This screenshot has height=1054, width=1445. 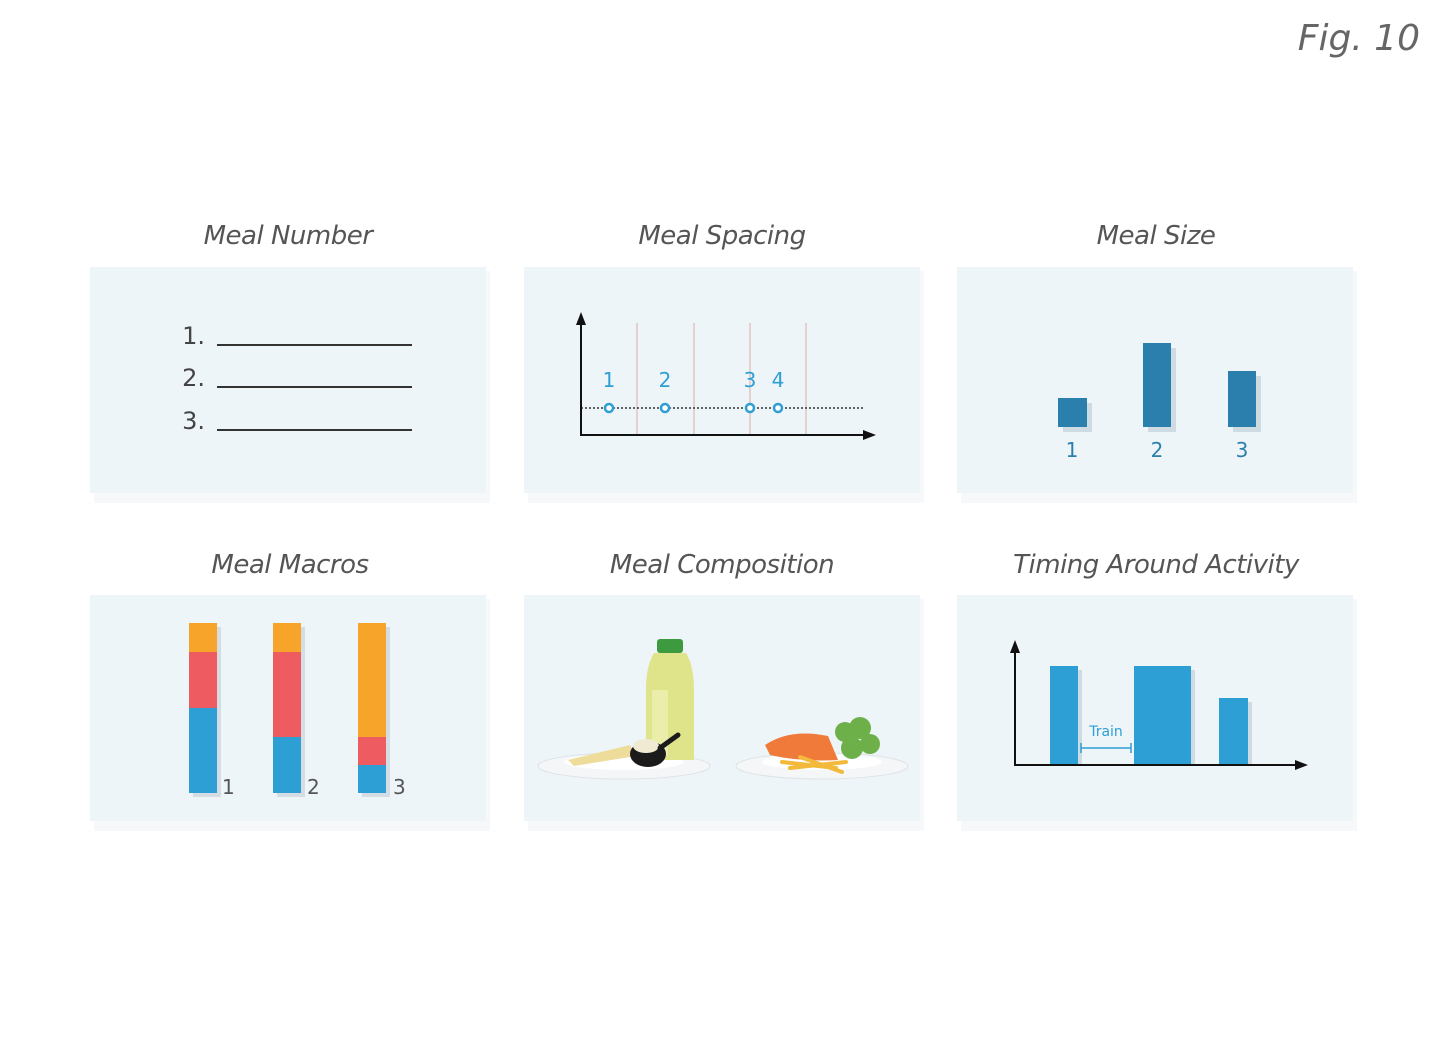 What do you see at coordinates (297, 378) in the screenshot?
I see `meal-number-list: 1. 2. 3.` at bounding box center [297, 378].